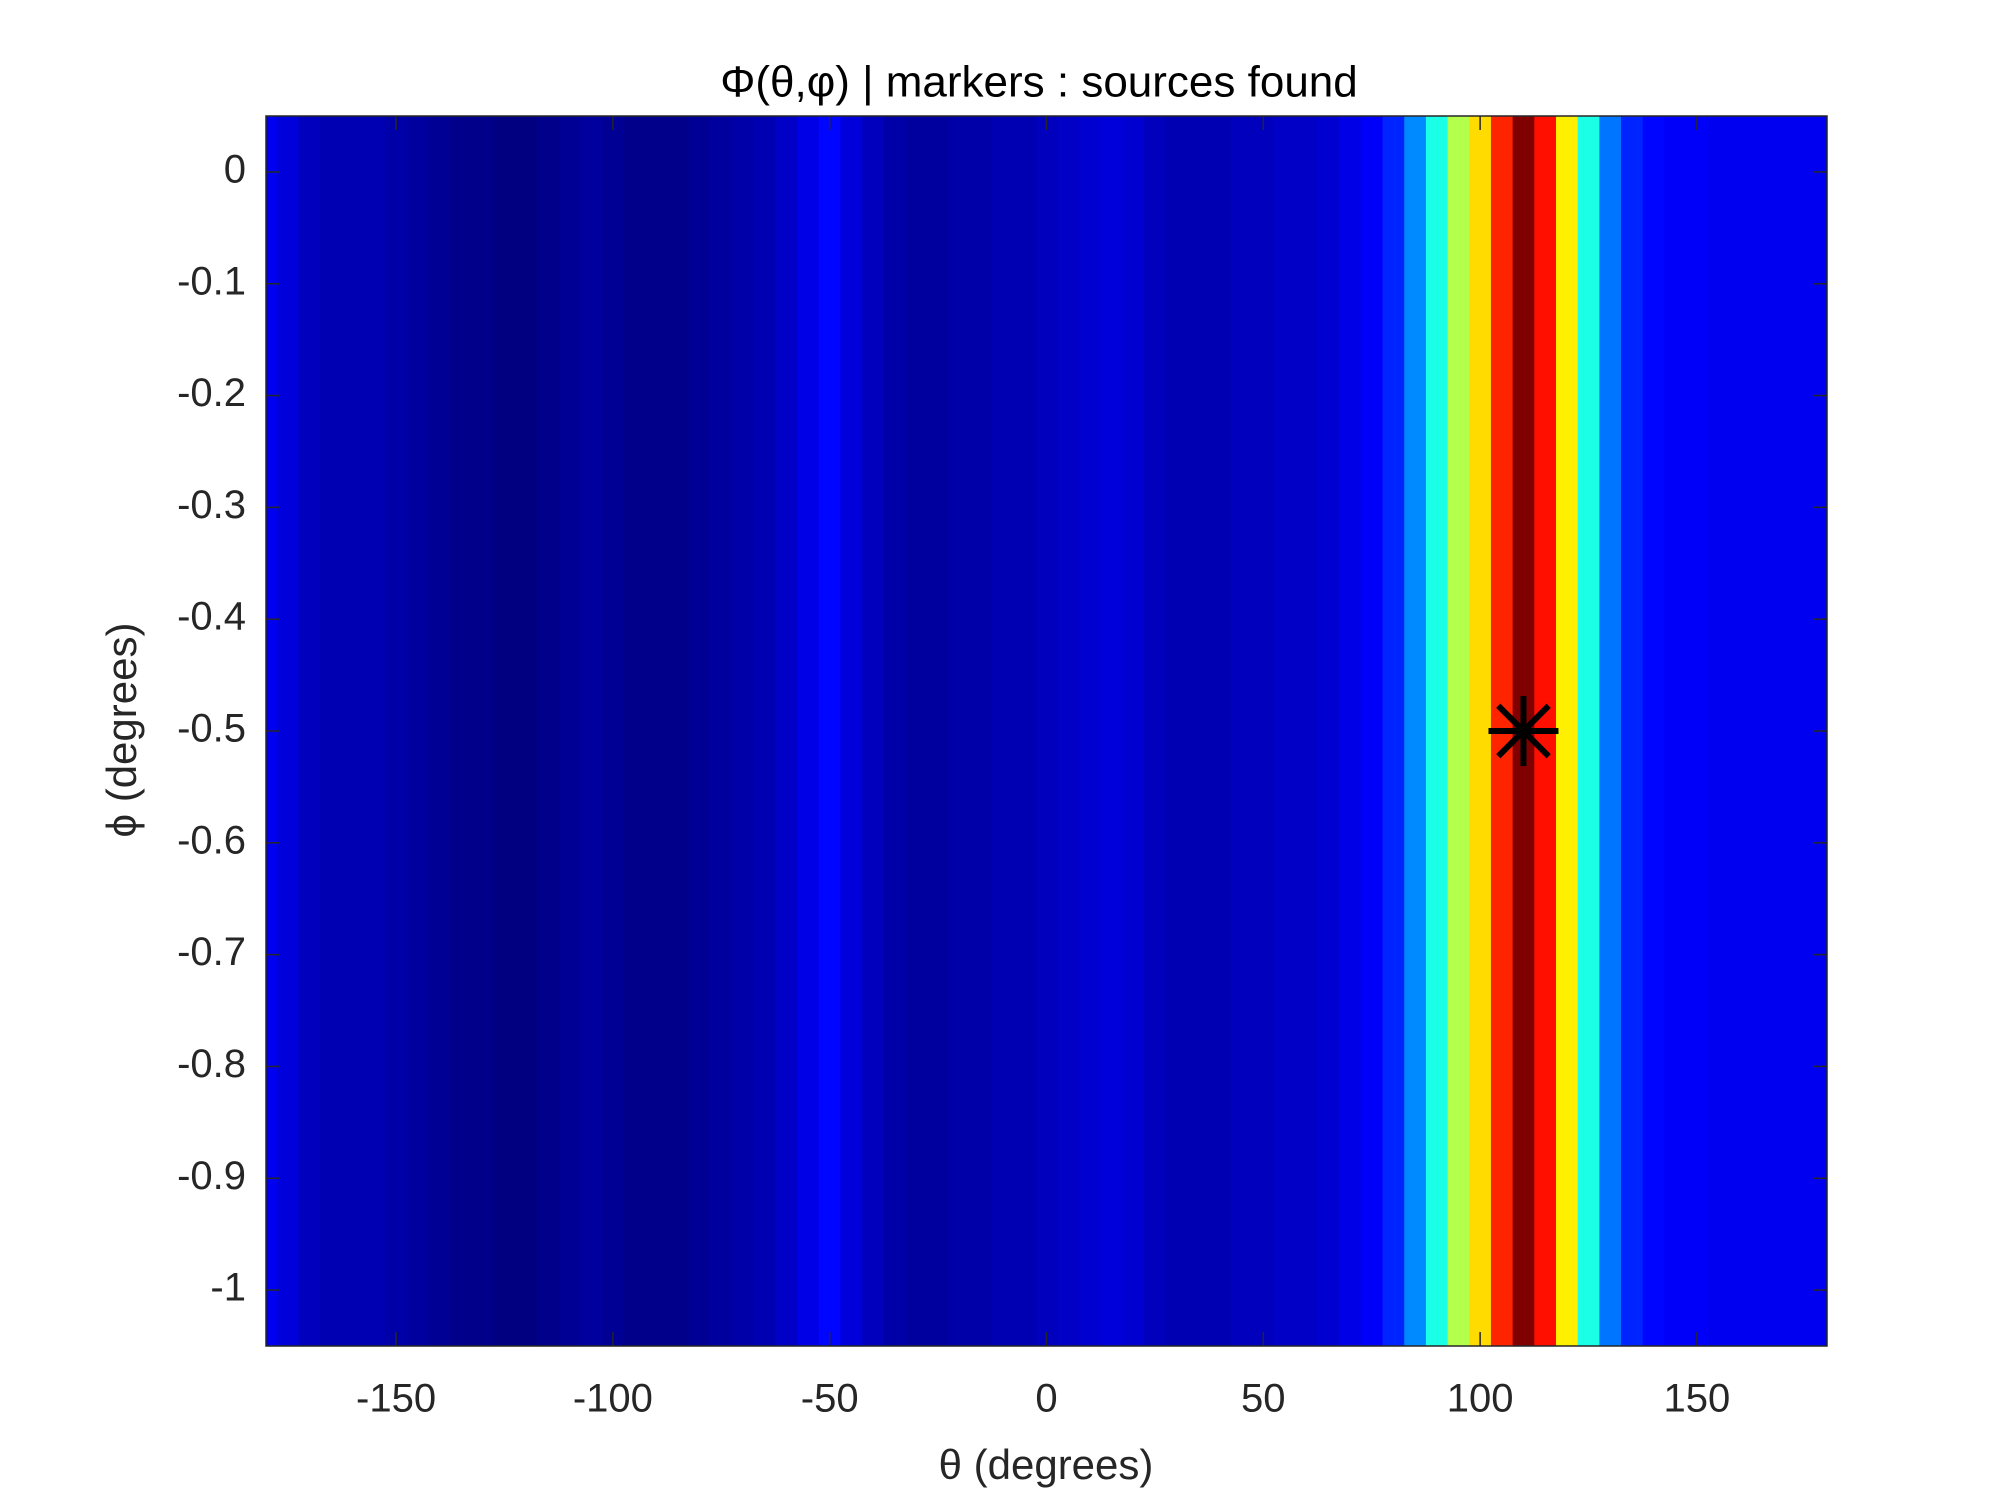  Describe the element at coordinates (1046, 1464) in the screenshot. I see `x-axis-label: θ (degrees)` at that location.